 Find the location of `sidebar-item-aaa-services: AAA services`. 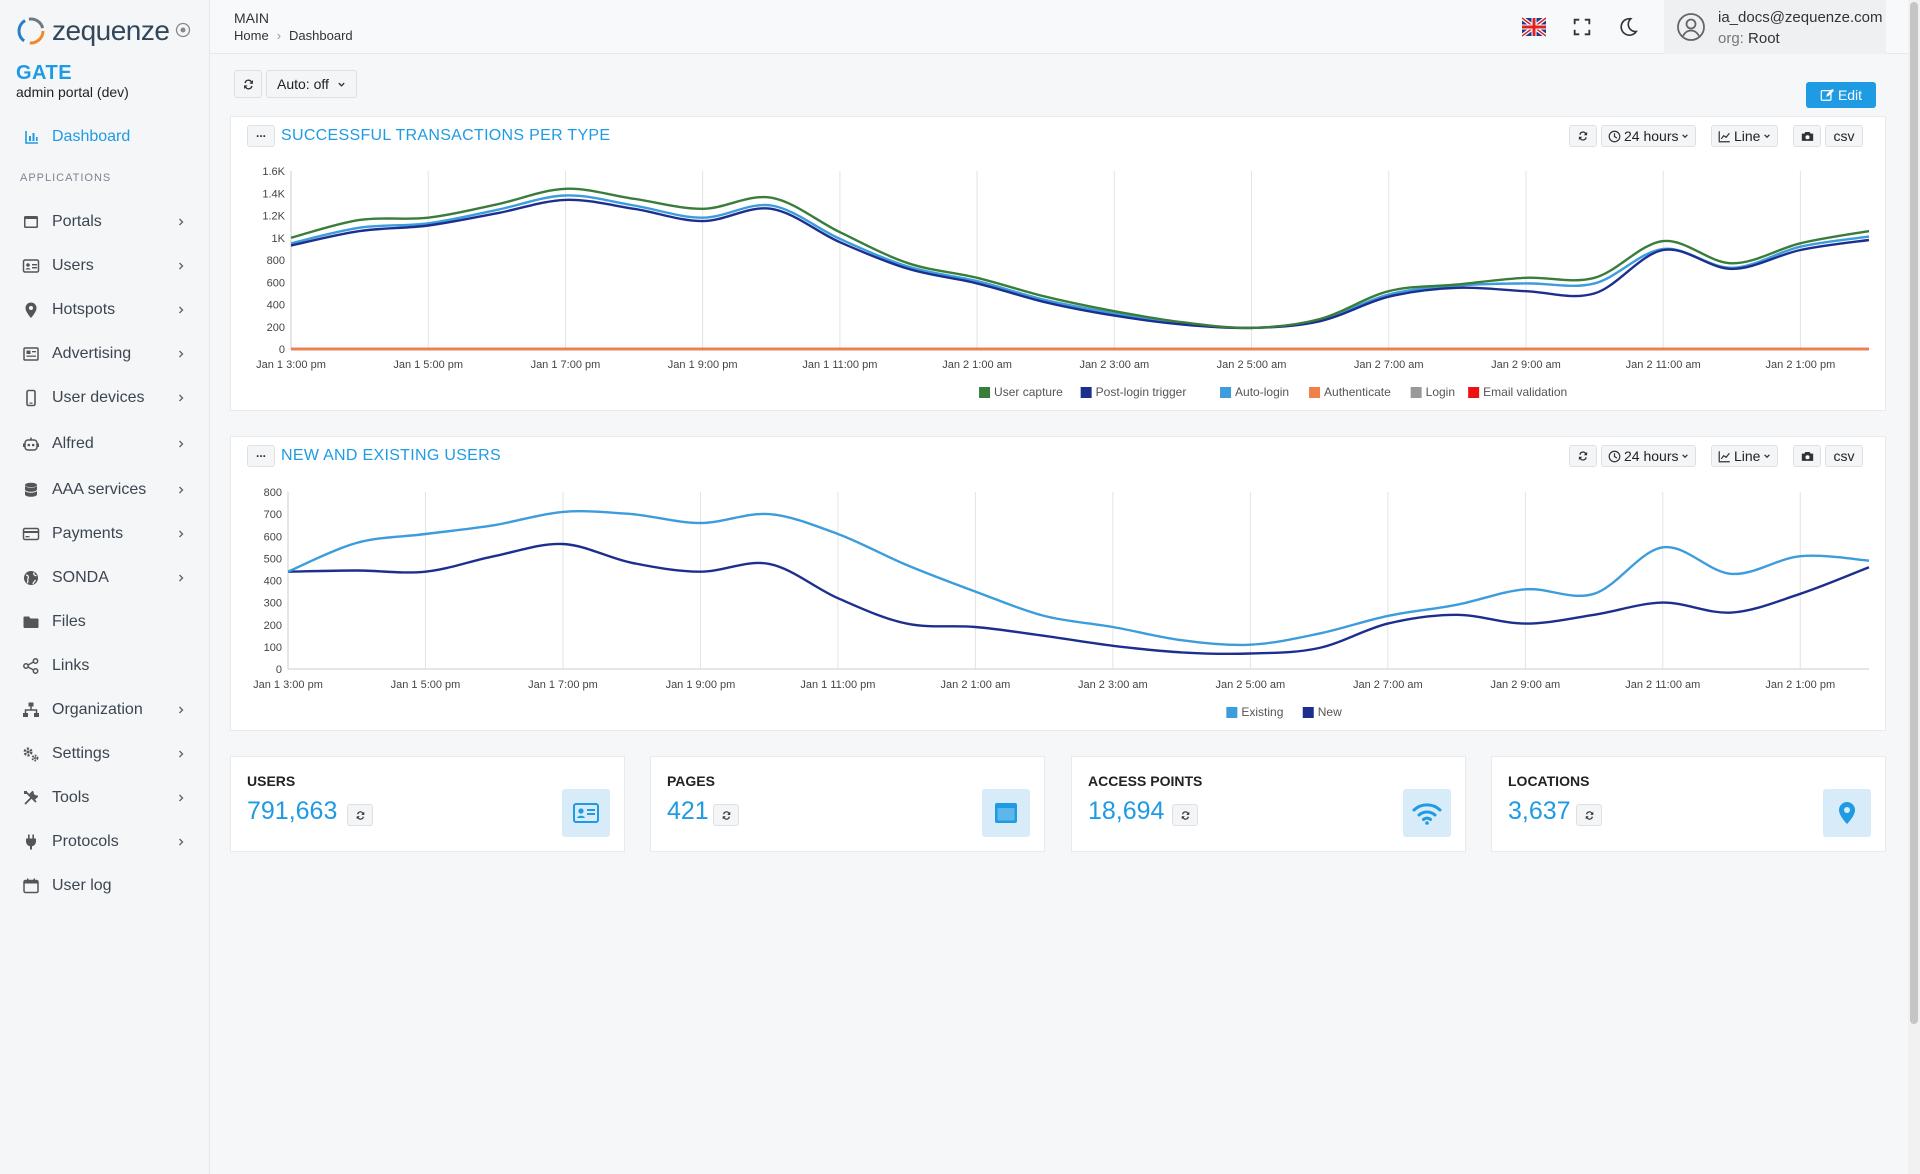

sidebar-item-aaa-services: AAA services is located at coordinates (105, 490).